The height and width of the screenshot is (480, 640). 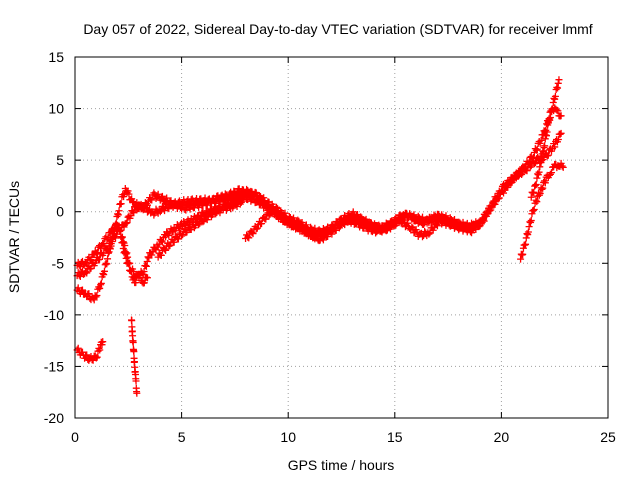 What do you see at coordinates (608, 437) in the screenshot?
I see `x-tick-label: 25` at bounding box center [608, 437].